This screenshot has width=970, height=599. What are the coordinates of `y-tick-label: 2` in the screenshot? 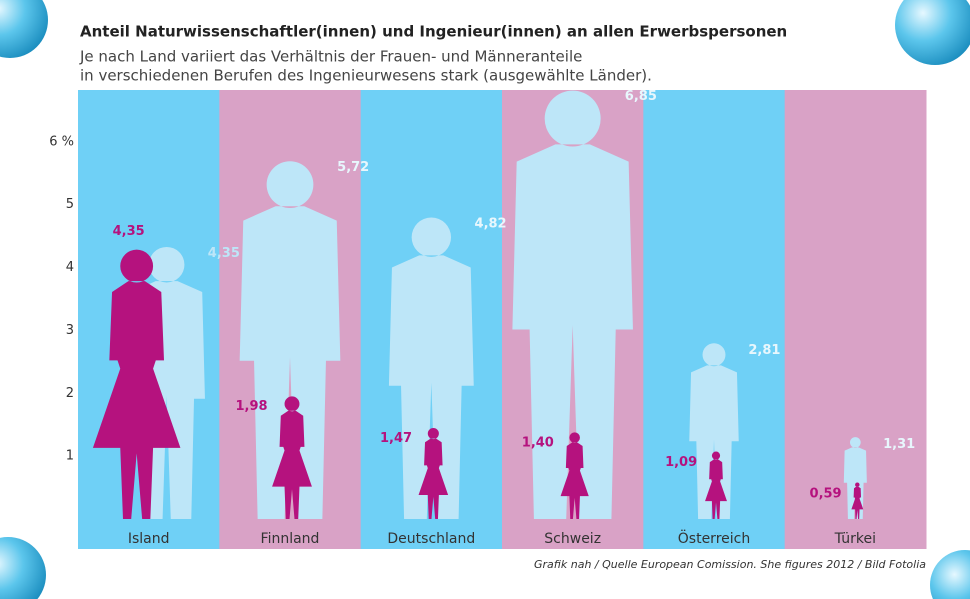 It's located at (70, 393).